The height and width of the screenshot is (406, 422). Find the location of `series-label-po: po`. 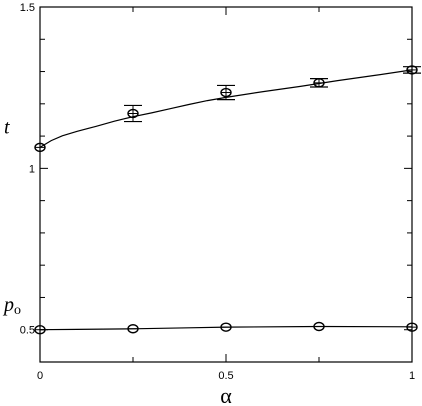

series-label-po: po is located at coordinates (11, 306).